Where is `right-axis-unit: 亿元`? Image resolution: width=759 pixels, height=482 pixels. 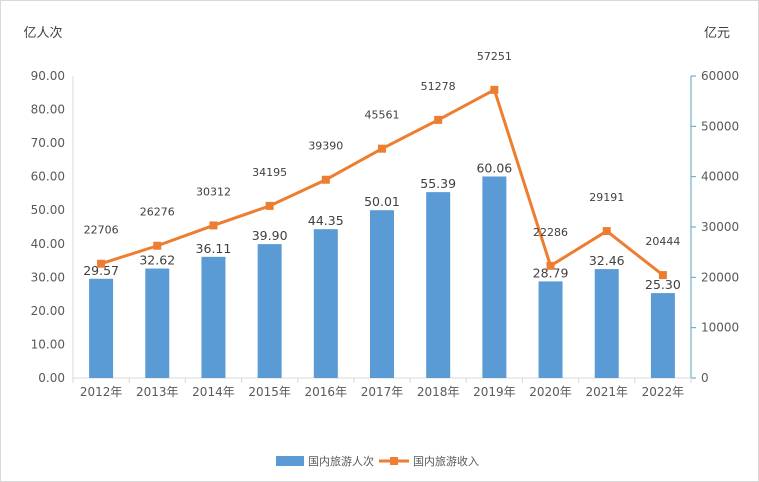 right-axis-unit: 亿元 is located at coordinates (717, 33).